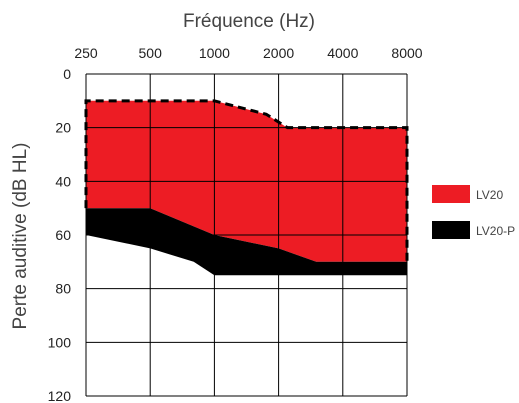 This screenshot has height=403, width=519. Describe the element at coordinates (63, 289) in the screenshot. I see `y-tick-label-80: 80` at that location.